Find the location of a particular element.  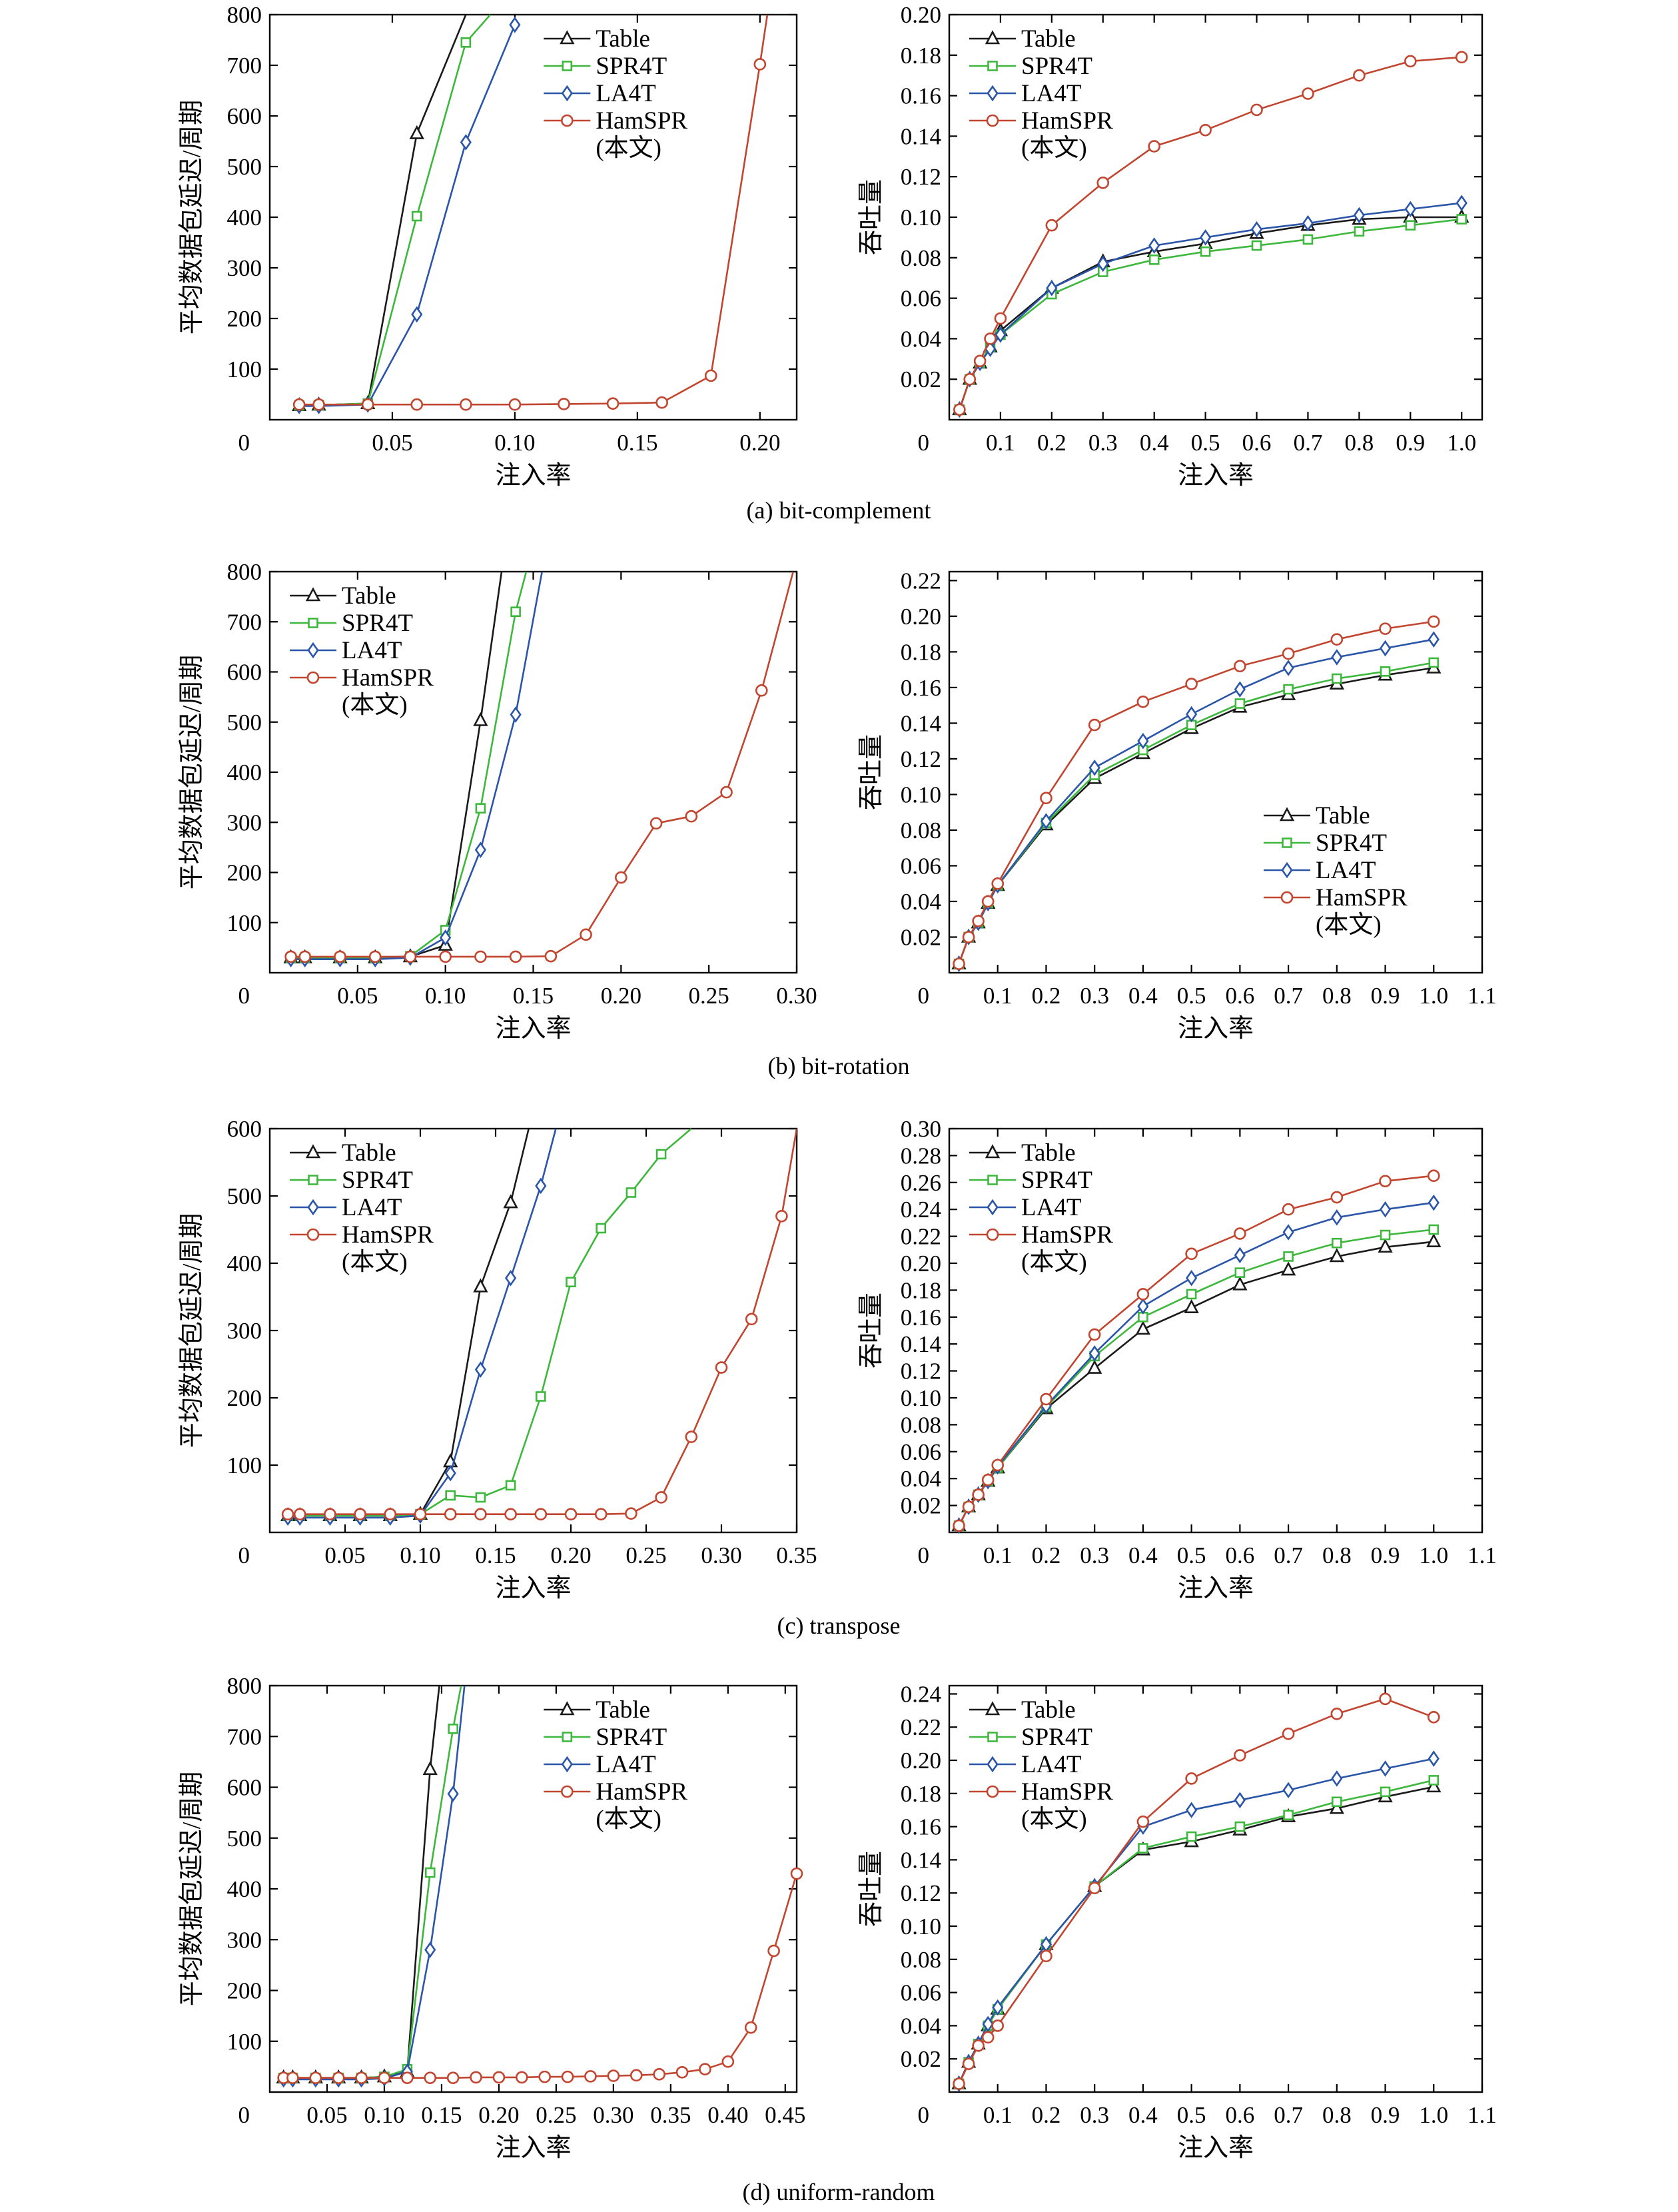

series-Table is located at coordinates (358, 1884).